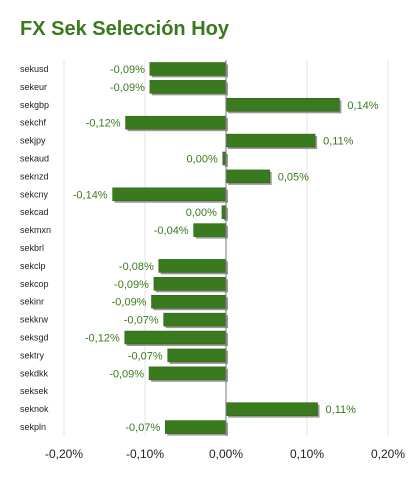 The image size is (408, 480). Describe the element at coordinates (34, 391) in the screenshot. I see `category-label: seksek` at that location.